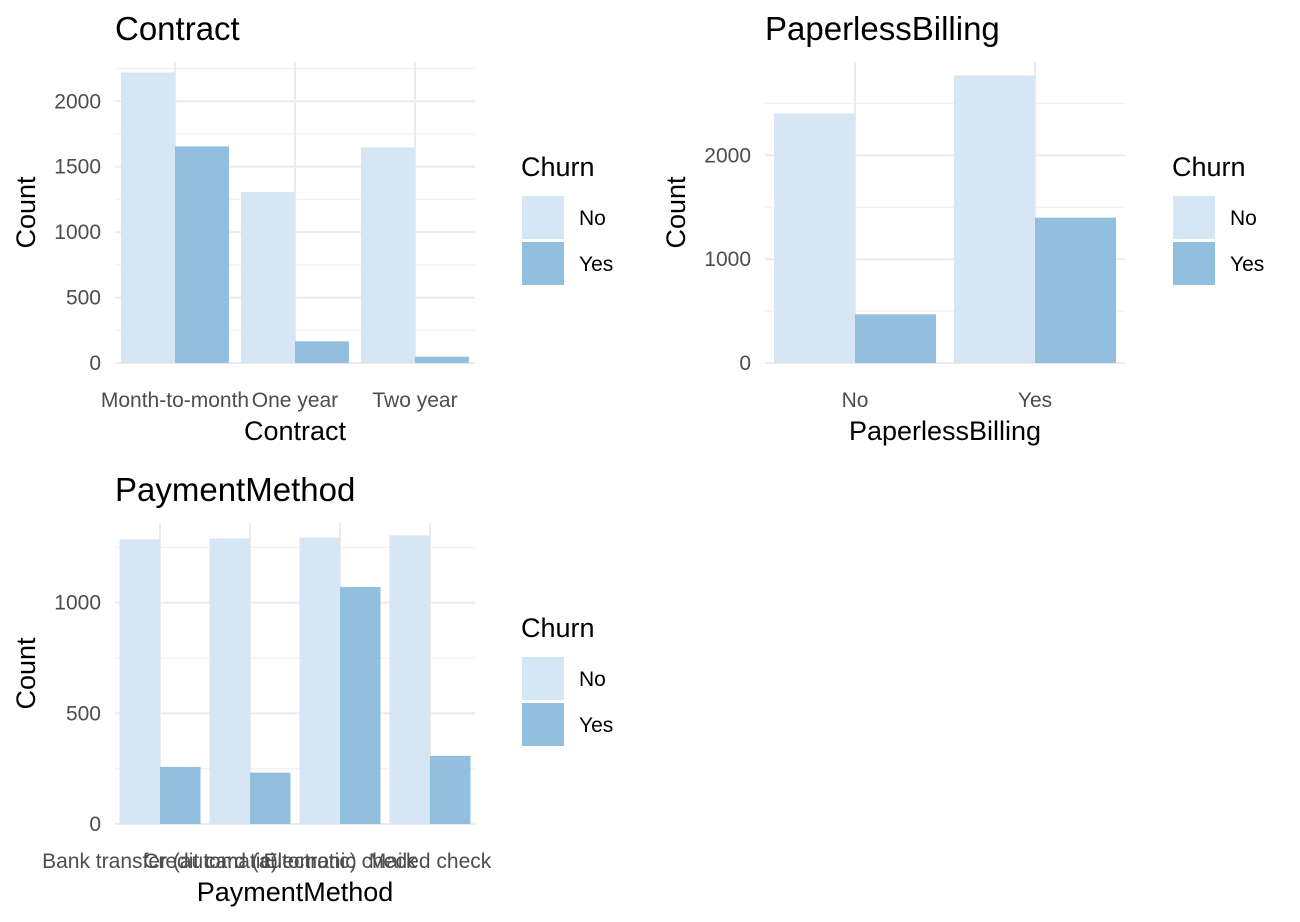  Describe the element at coordinates (177, 28) in the screenshot. I see `chart-title: Contract` at that location.